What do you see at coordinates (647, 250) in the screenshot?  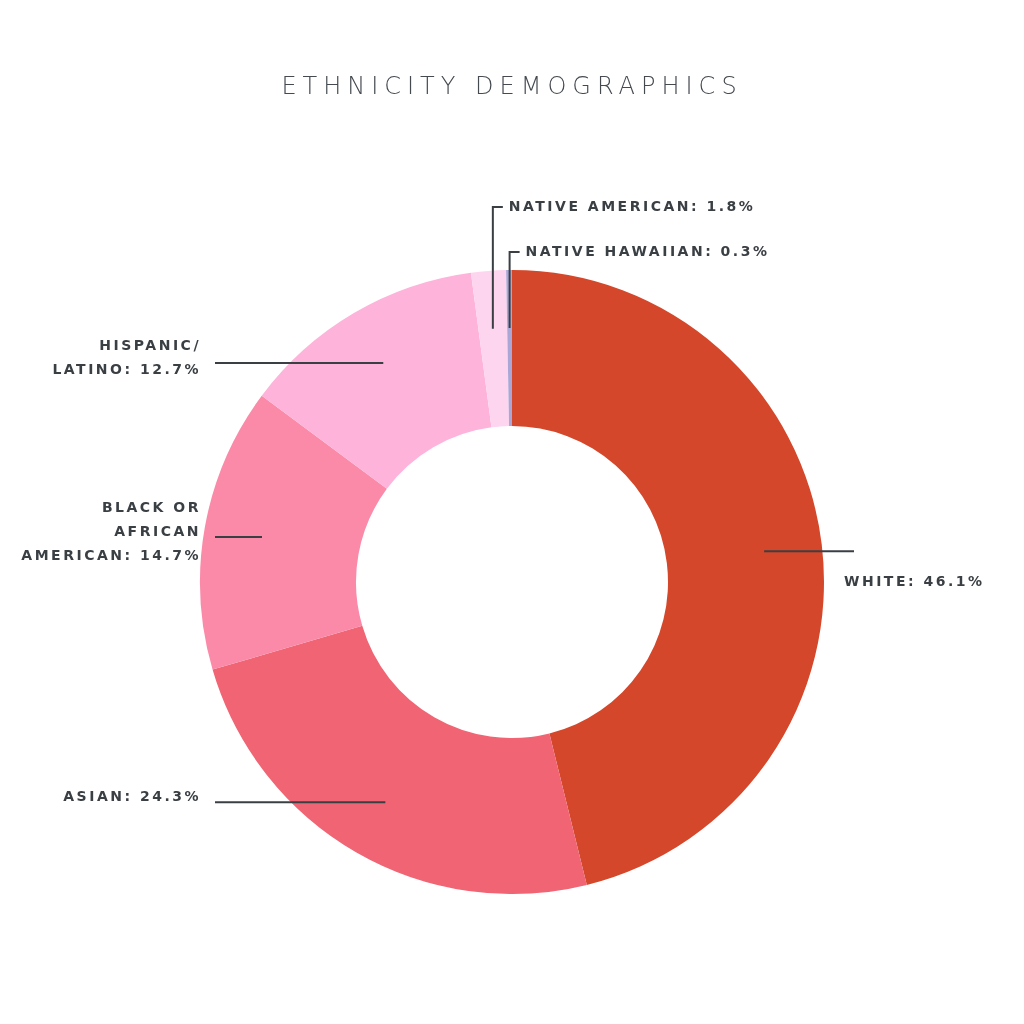 I see `slice-label: NATIVE HAWAIIAN: 0.3%` at bounding box center [647, 250].